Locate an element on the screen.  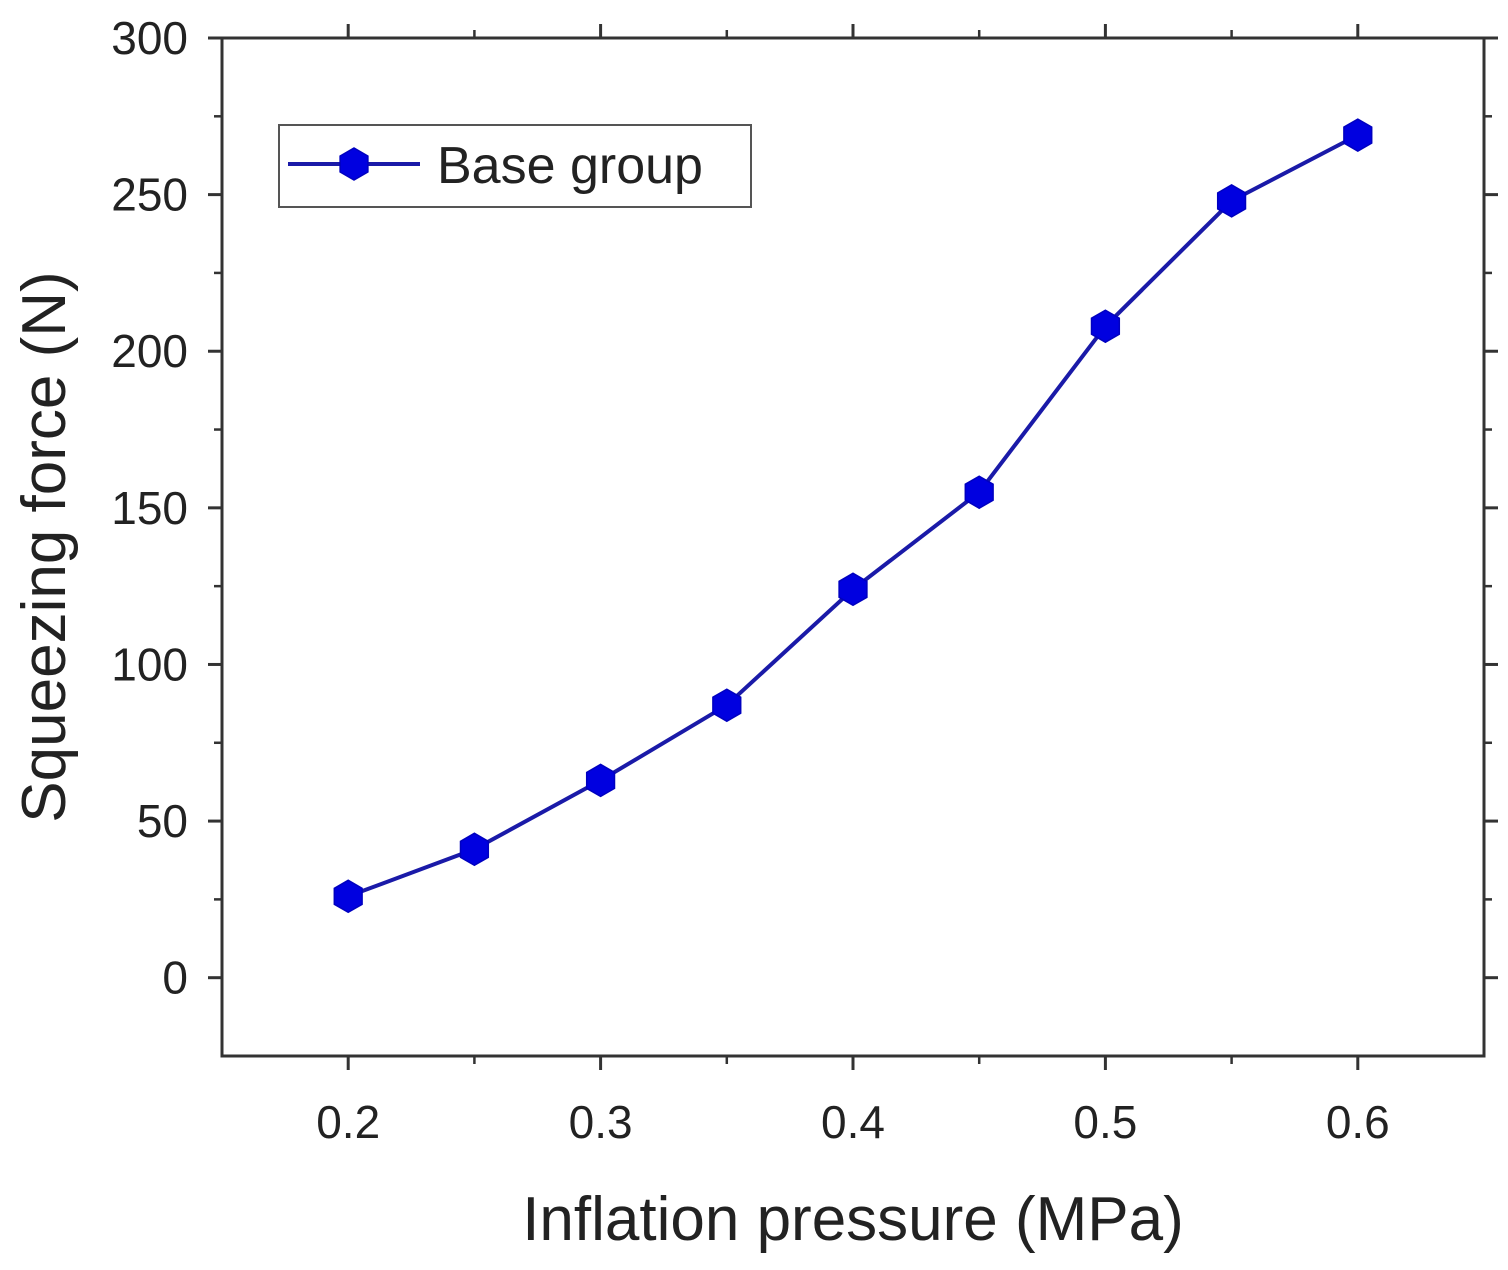
y-tick-label: 300 is located at coordinates (149, 38).